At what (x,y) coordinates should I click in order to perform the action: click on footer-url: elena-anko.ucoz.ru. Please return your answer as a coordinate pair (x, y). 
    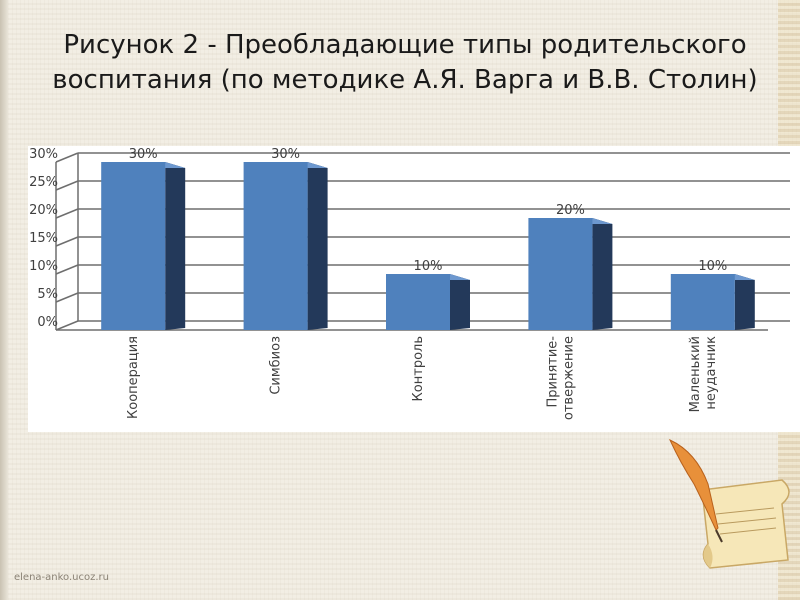
    Looking at the image, I should click on (62, 577).